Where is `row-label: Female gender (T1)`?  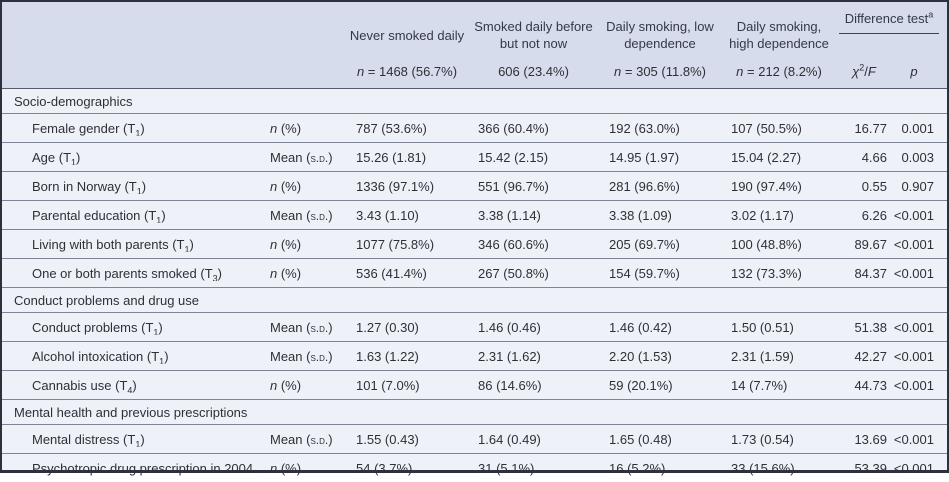 row-label: Female gender (T1) is located at coordinates (88, 128).